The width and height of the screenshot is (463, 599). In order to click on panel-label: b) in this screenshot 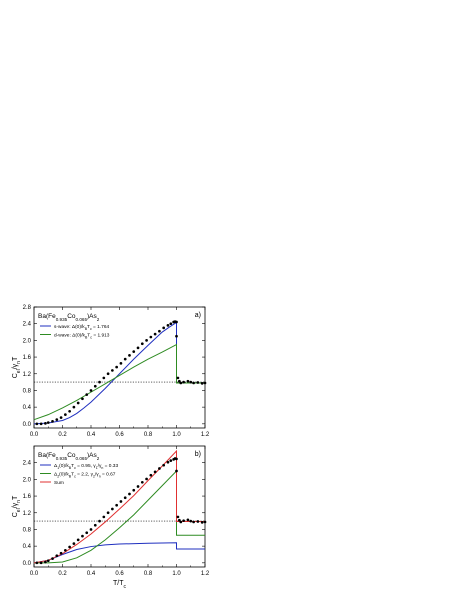, I will do `click(198, 454)`.